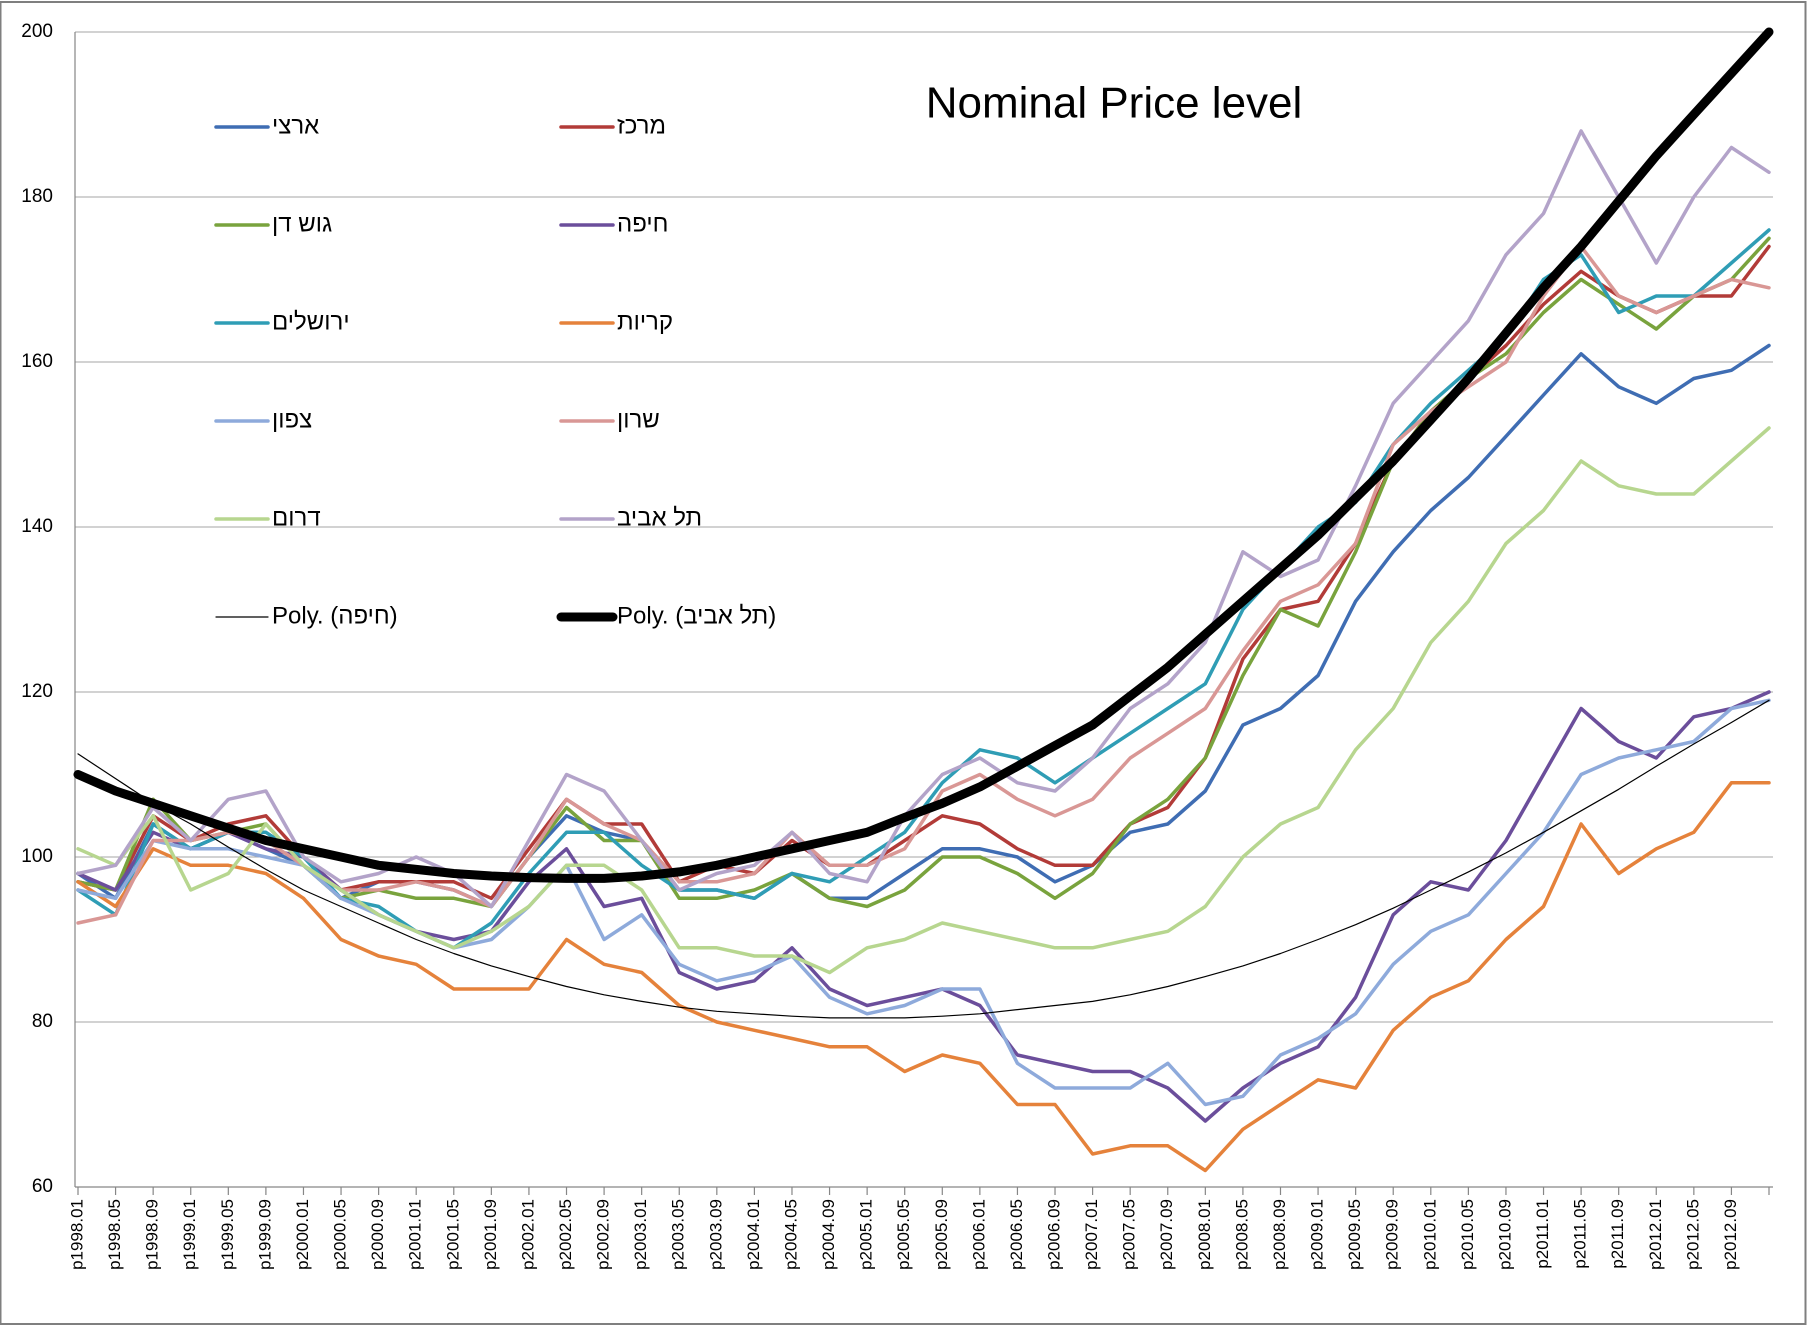  Describe the element at coordinates (1114, 103) in the screenshot. I see `chart-title: Nominal Price level` at that location.